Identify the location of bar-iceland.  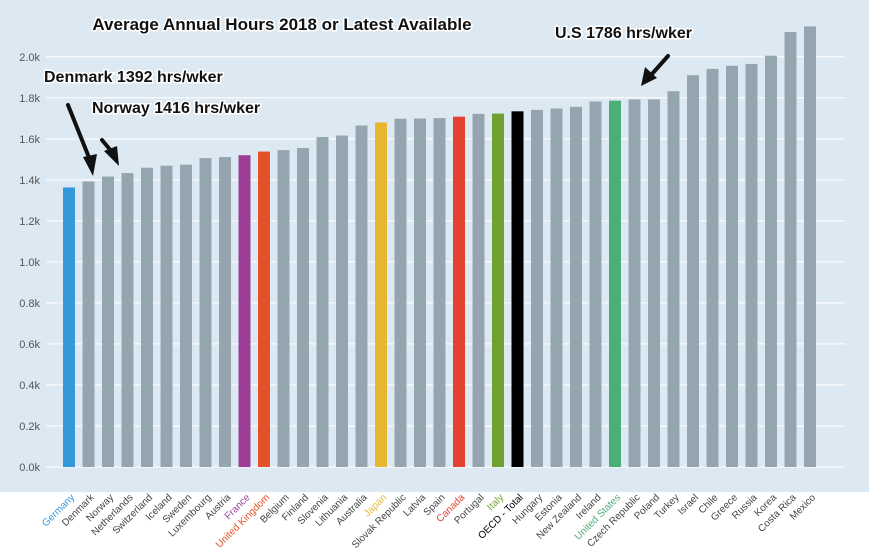
(166, 316).